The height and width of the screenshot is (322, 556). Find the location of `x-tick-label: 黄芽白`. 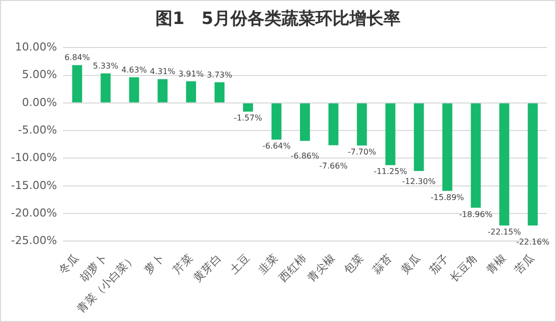

x-tick-label: 黄芽白 is located at coordinates (207, 268).